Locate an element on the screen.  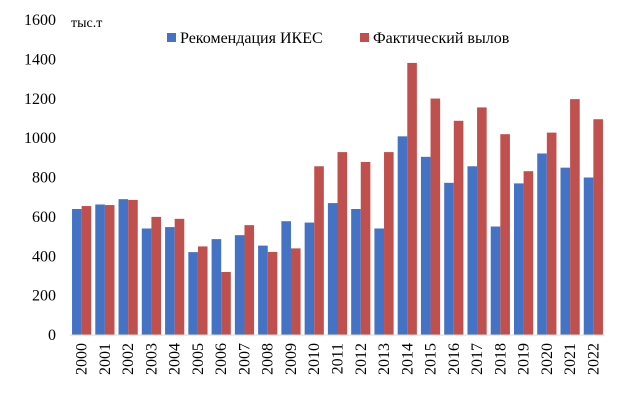
x-tick-label: 2017 is located at coordinates (477, 359).